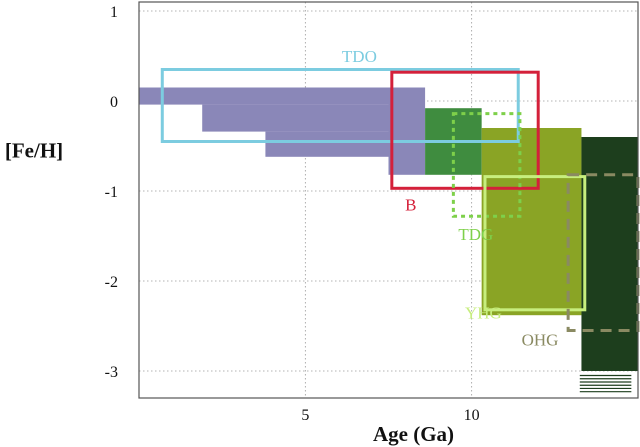 This screenshot has width=640, height=447. What do you see at coordinates (605, 383) in the screenshot?
I see `extra-lines` at bounding box center [605, 383].